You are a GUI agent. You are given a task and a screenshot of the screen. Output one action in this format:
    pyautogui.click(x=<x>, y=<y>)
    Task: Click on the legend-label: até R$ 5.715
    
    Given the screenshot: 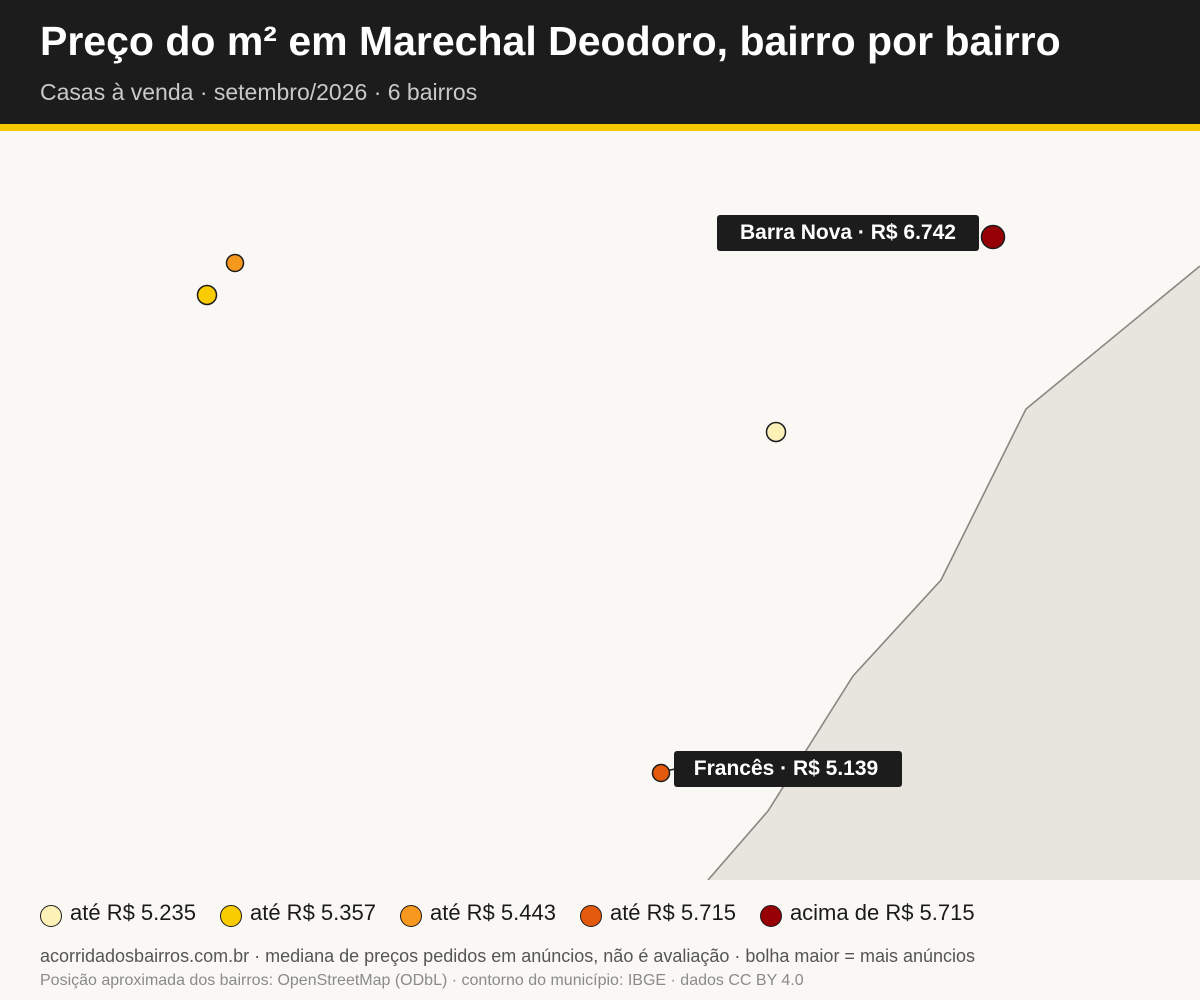 What is the action you would take?
    pyautogui.click(x=672, y=912)
    